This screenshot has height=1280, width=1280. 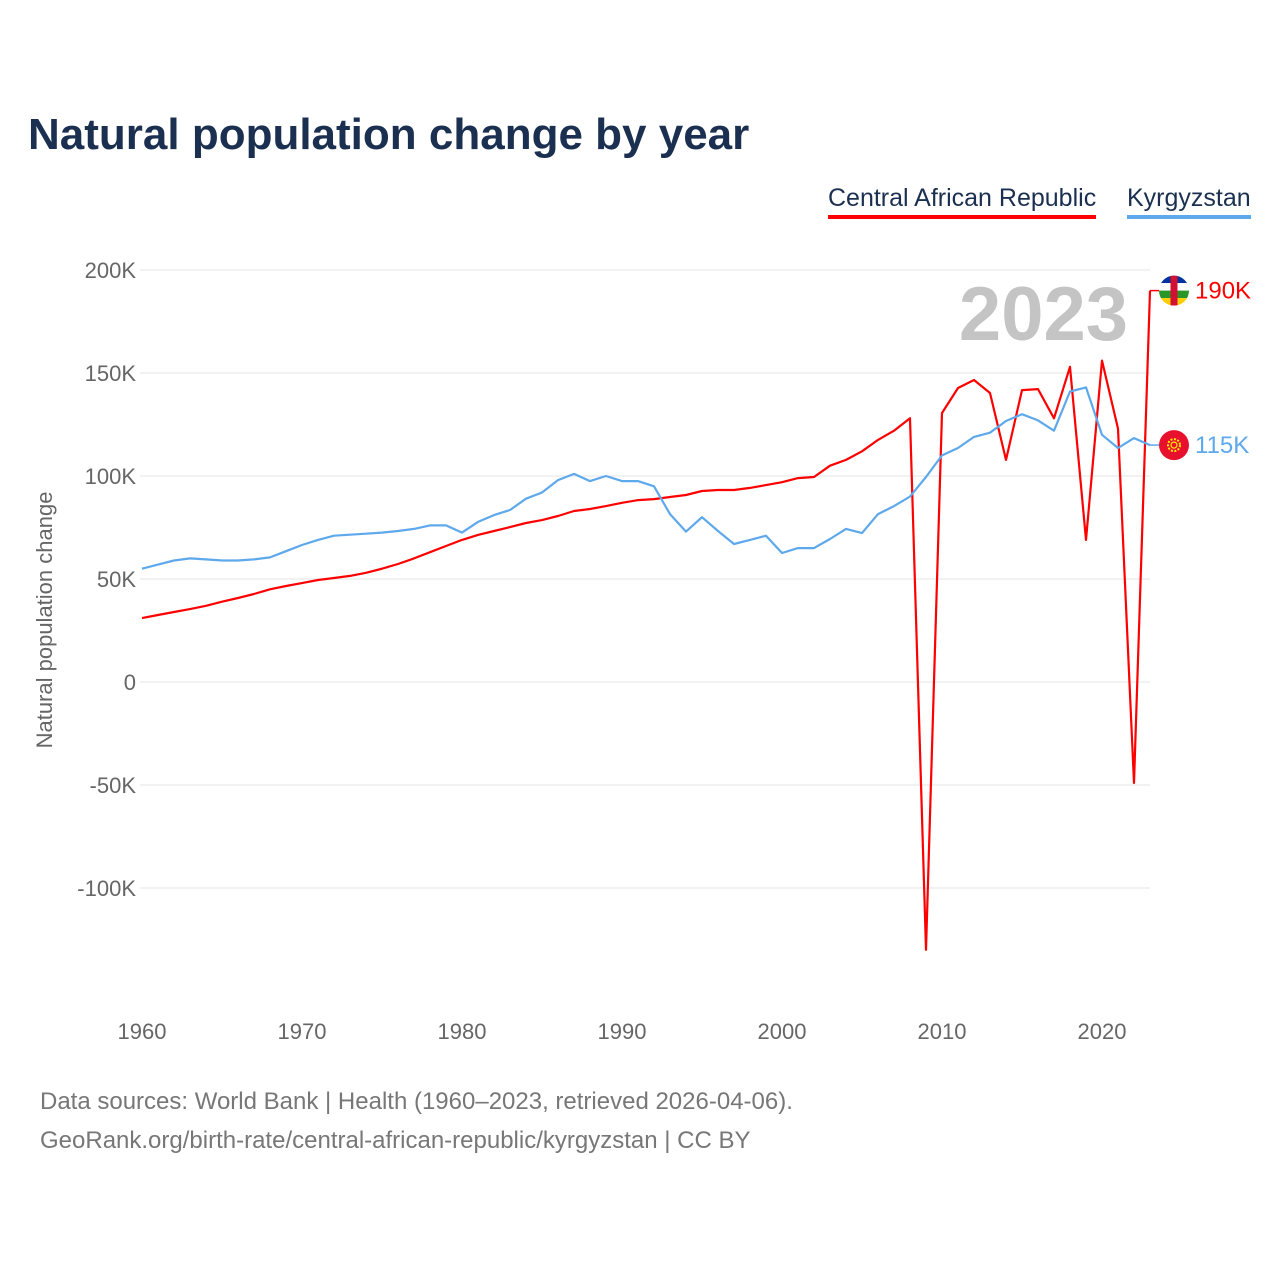 What do you see at coordinates (782, 1031) in the screenshot?
I see `x-tick-label: 2000` at bounding box center [782, 1031].